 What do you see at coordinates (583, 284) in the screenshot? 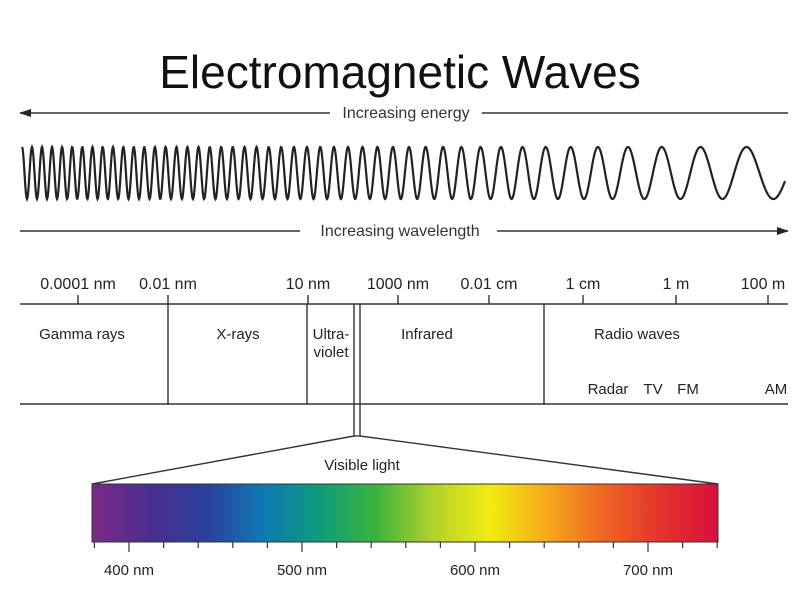
I see `scale-tick-label: 1 cm` at bounding box center [583, 284].